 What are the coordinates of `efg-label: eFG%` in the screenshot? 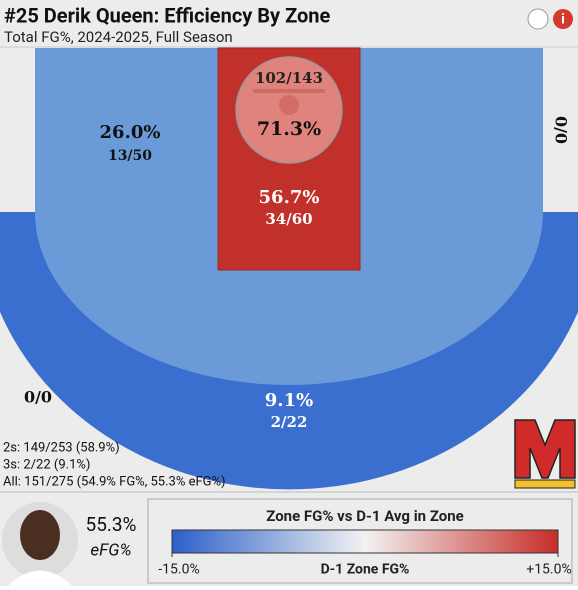 It's located at (110, 550).